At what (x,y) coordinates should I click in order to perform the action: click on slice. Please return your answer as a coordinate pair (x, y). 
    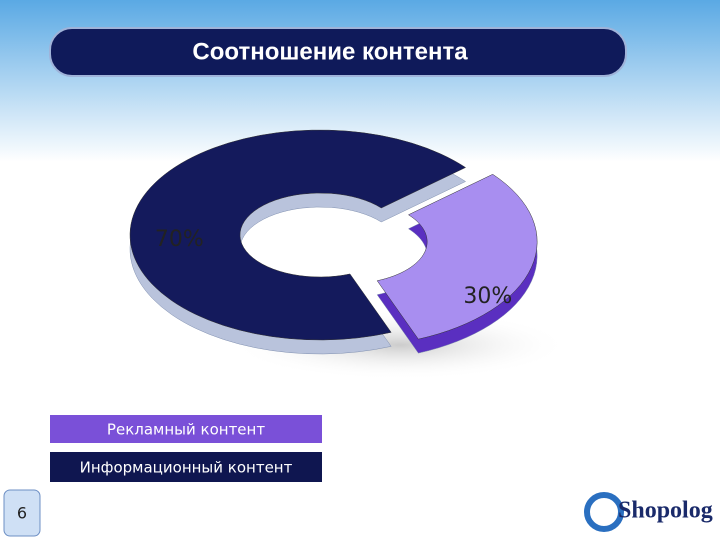
    Looking at the image, I should click on (457, 256).